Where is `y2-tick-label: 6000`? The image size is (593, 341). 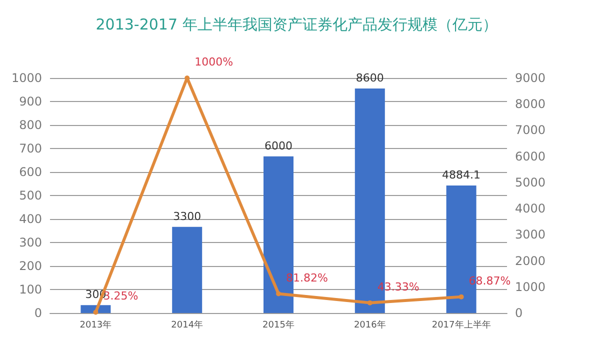
y2-tick-label: 6000 is located at coordinates (530, 156).